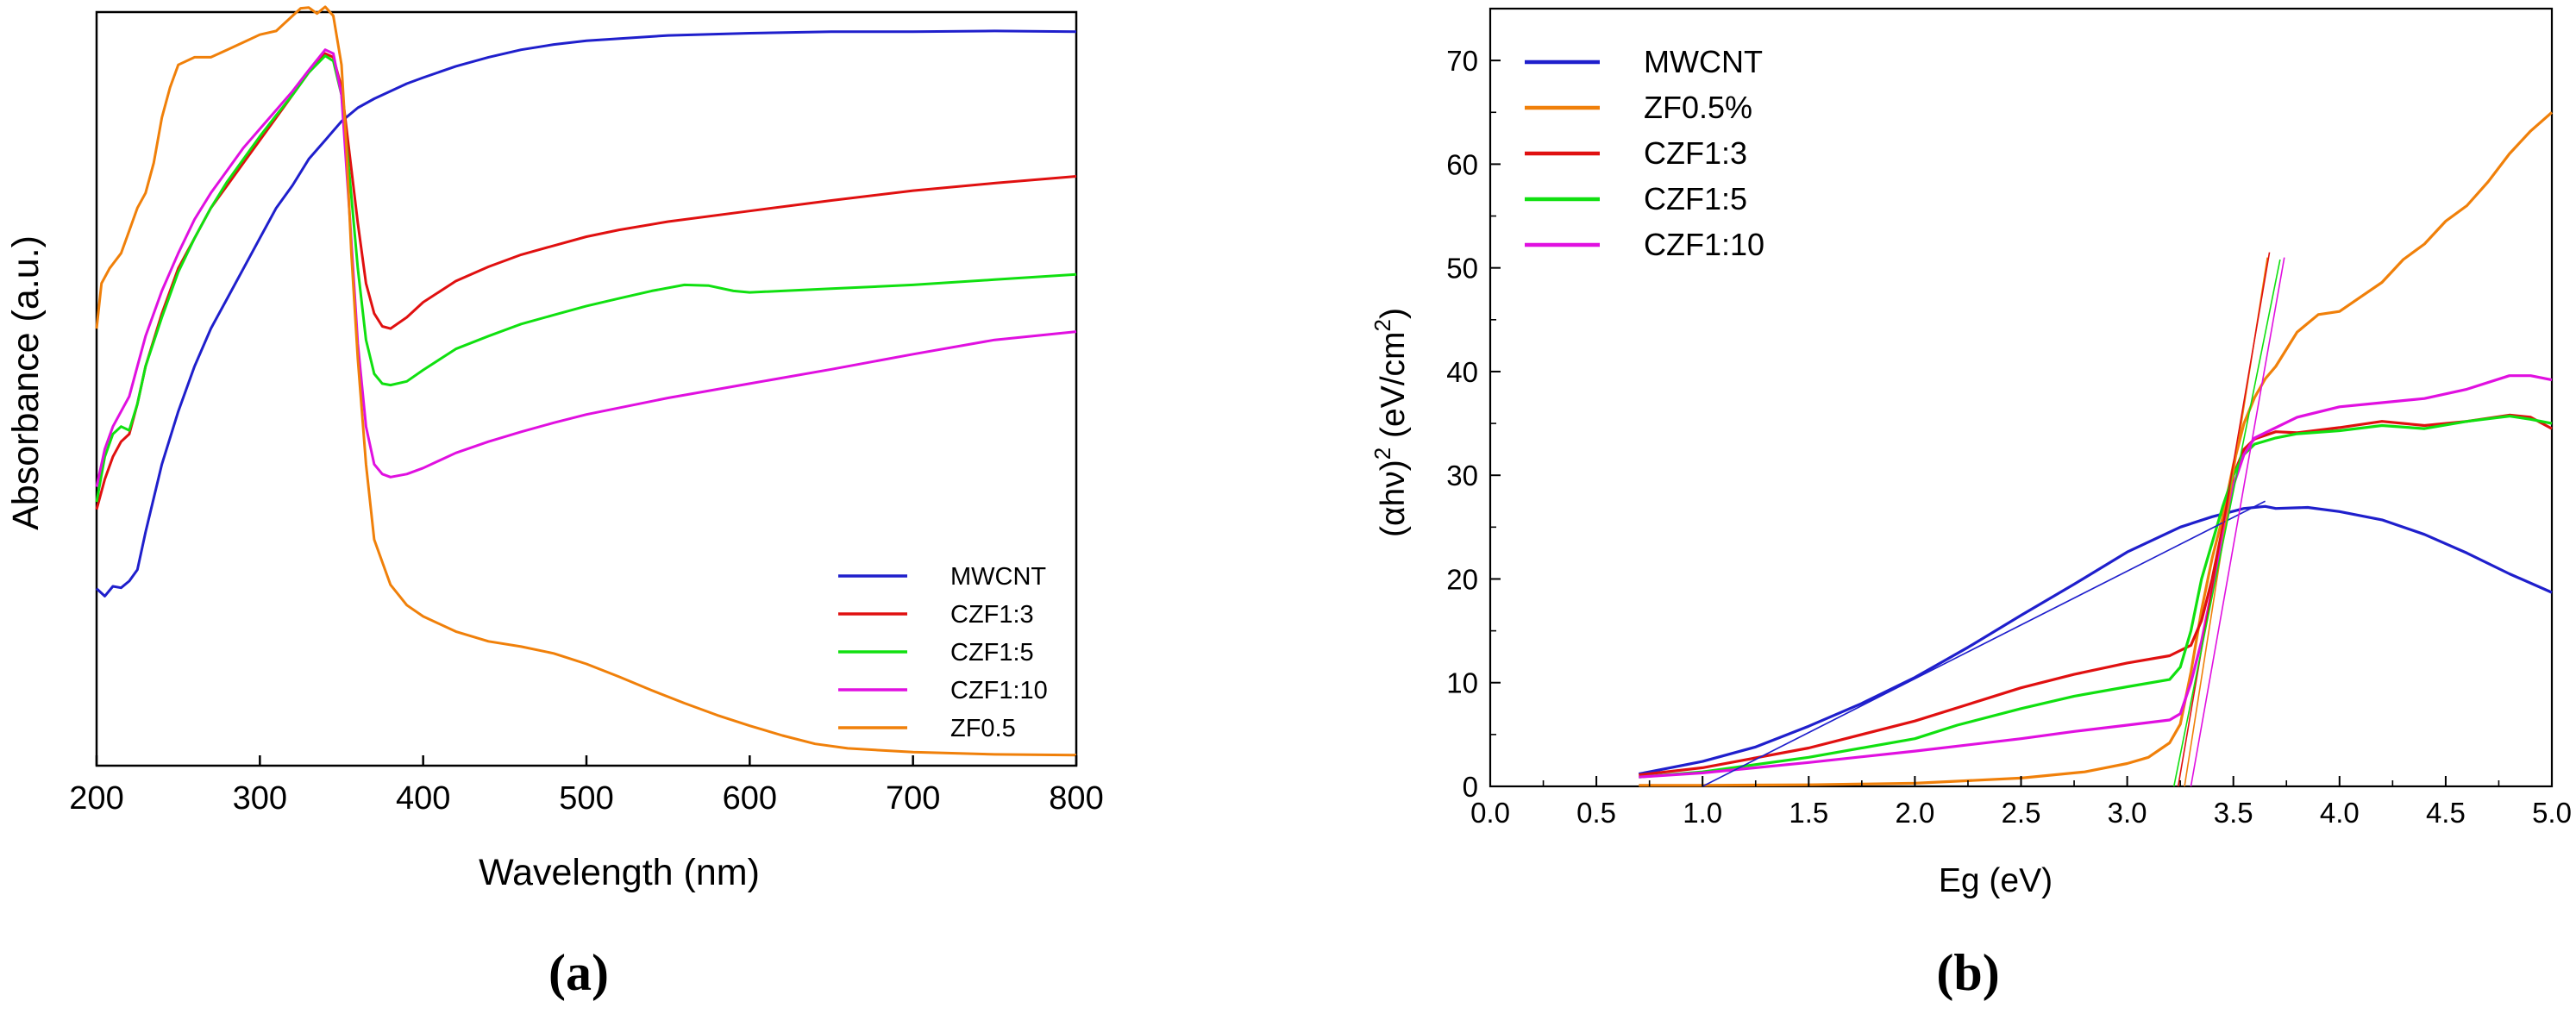 The height and width of the screenshot is (1014, 2576). What do you see at coordinates (1704, 244) in the screenshot?
I see `chart-b-legend-label: CZF1:10` at bounding box center [1704, 244].